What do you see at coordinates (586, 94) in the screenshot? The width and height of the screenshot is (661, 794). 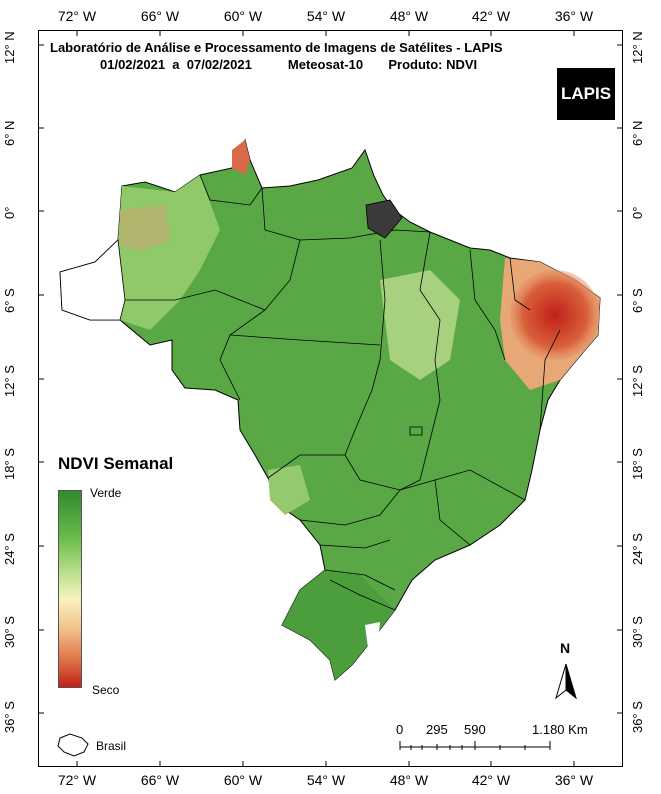 I see `lapis-logo: LAPIS` at bounding box center [586, 94].